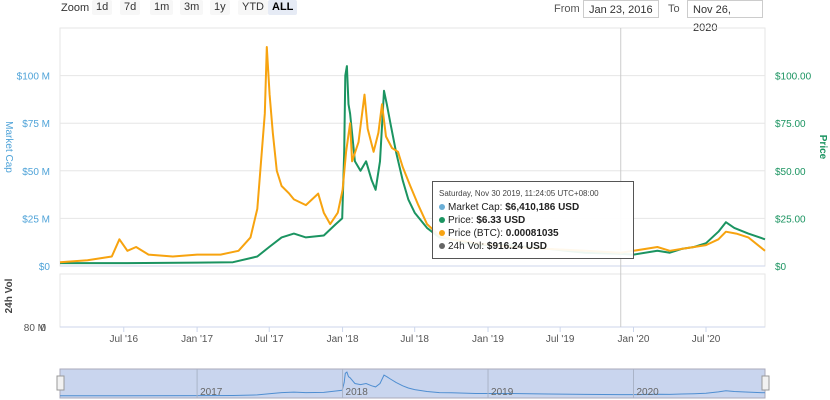 This screenshot has width=830, height=400. I want to click on x-tick-label: Jul '17, so click(269, 339).